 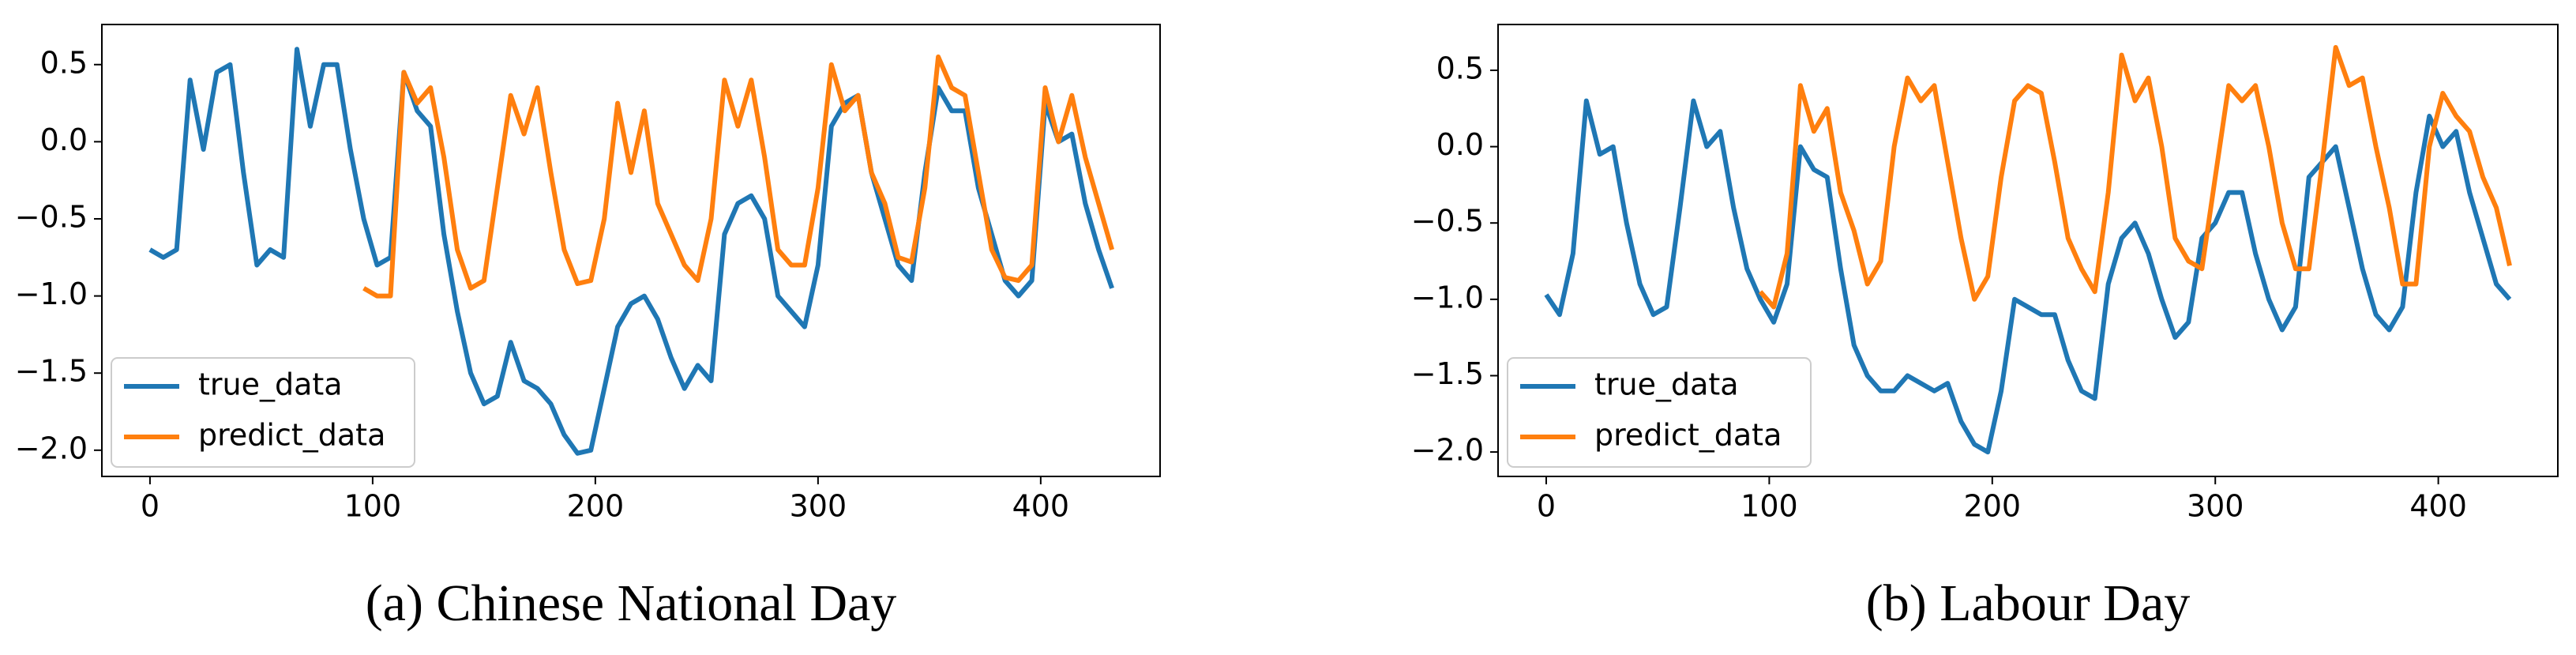 What do you see at coordinates (631, 603) in the screenshot?
I see `caption: (a) Chinese National Day` at bounding box center [631, 603].